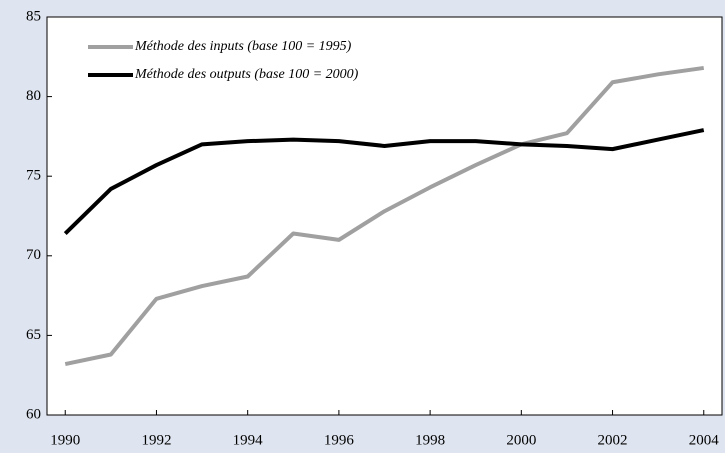  What do you see at coordinates (613, 440) in the screenshot?
I see `x-tick-label: 2002` at bounding box center [613, 440].